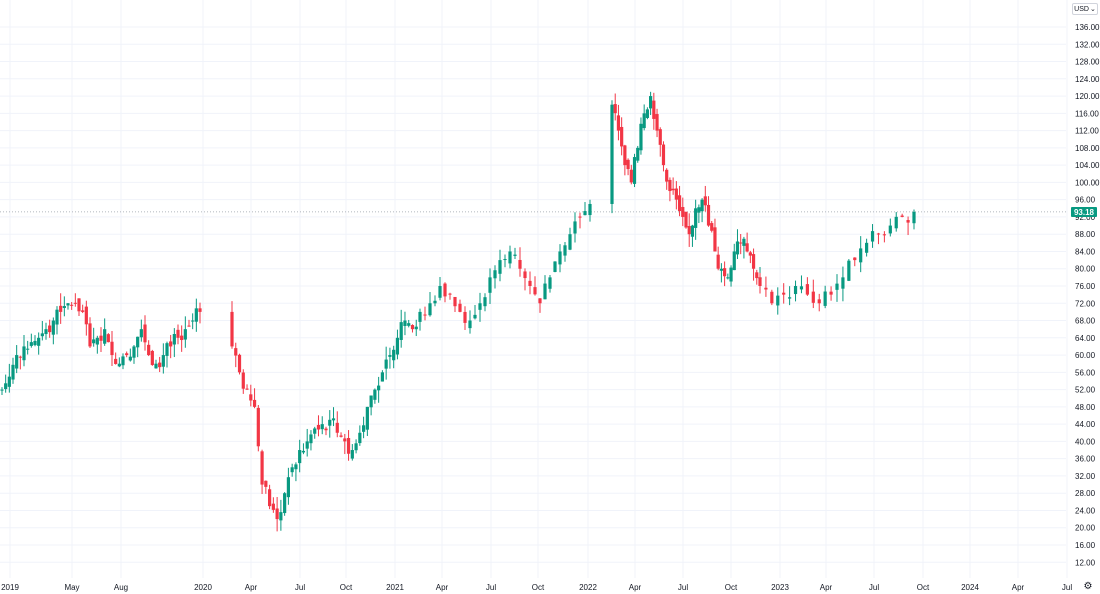 This screenshot has height=594, width=1100. Describe the element at coordinates (826, 587) in the screenshot. I see `x-tick-label: Apr` at that location.